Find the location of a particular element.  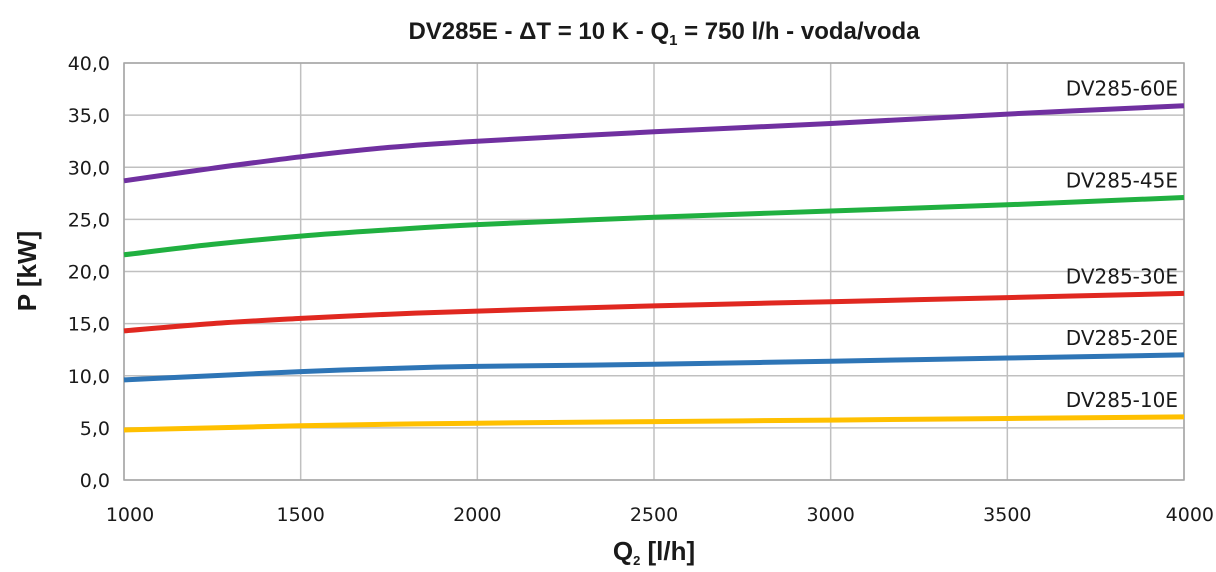

chart-title-rest: = 750 l/h - voda/voda is located at coordinates (798, 31).